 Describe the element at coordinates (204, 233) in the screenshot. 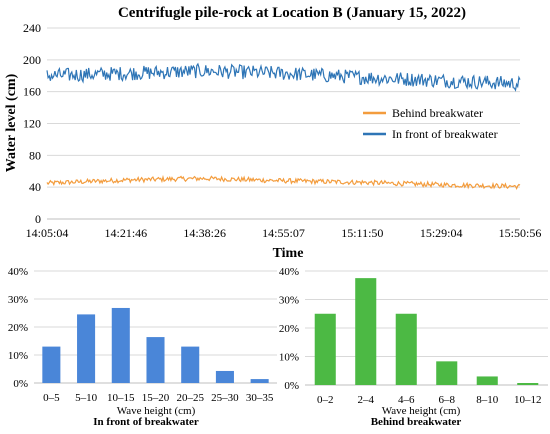

I see `timeseries-x-tick-label: 14:38:26` at that location.